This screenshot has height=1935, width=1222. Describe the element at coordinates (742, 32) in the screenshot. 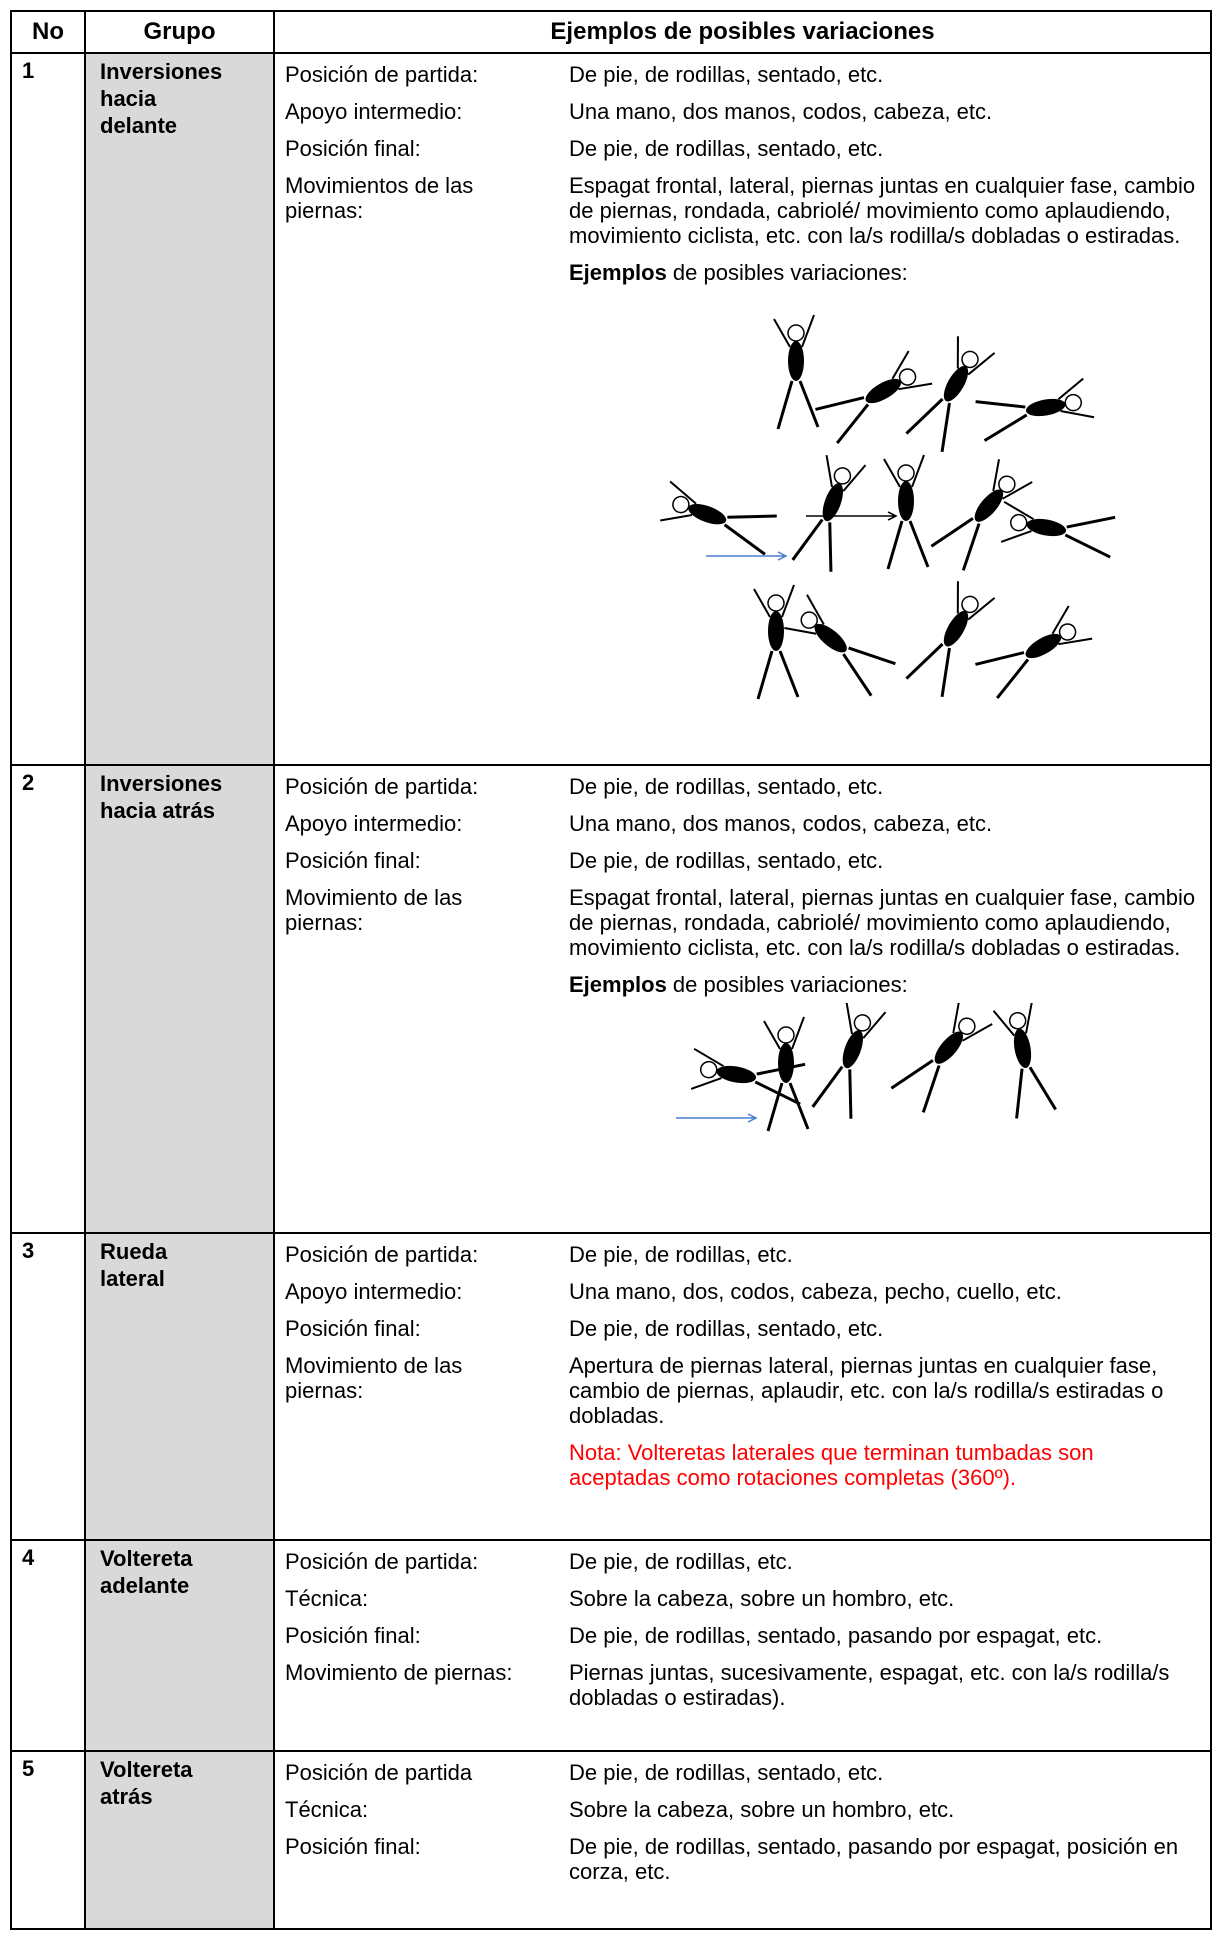

I see `header-examples: Ejemplos de posibles variaciones` at that location.